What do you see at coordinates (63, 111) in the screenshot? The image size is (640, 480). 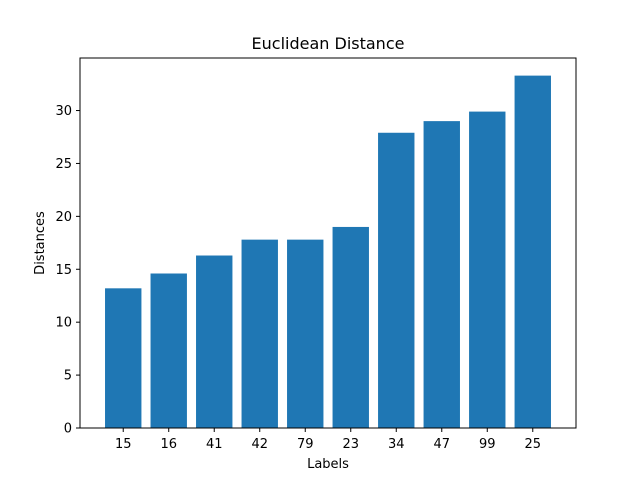 I see `y-tick-label: 30` at bounding box center [63, 111].